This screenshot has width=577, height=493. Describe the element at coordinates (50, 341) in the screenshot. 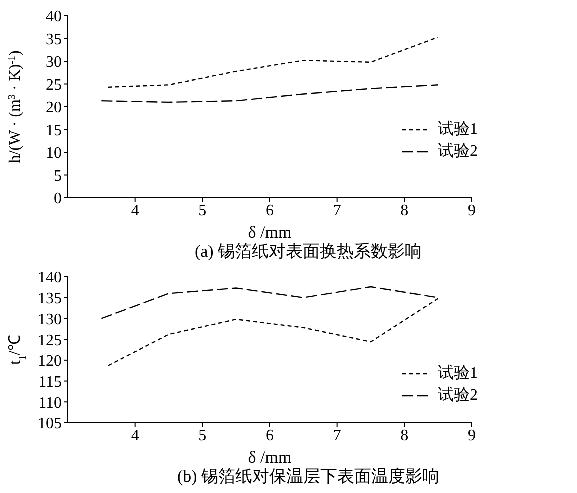

I see `y-tick-label: 125` at that location.